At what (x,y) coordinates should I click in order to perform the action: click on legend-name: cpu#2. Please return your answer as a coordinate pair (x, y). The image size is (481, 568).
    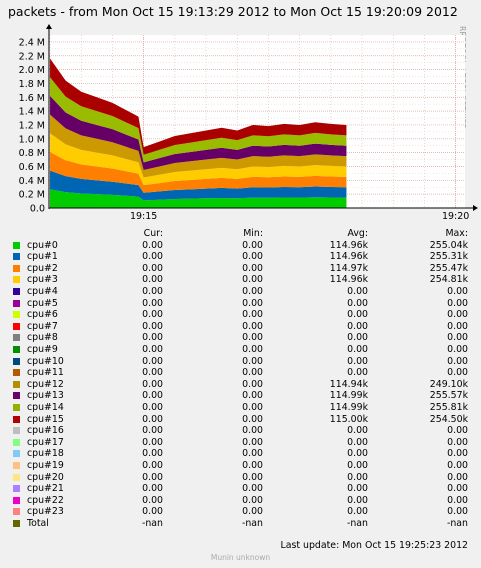
    Looking at the image, I should click on (42, 268).